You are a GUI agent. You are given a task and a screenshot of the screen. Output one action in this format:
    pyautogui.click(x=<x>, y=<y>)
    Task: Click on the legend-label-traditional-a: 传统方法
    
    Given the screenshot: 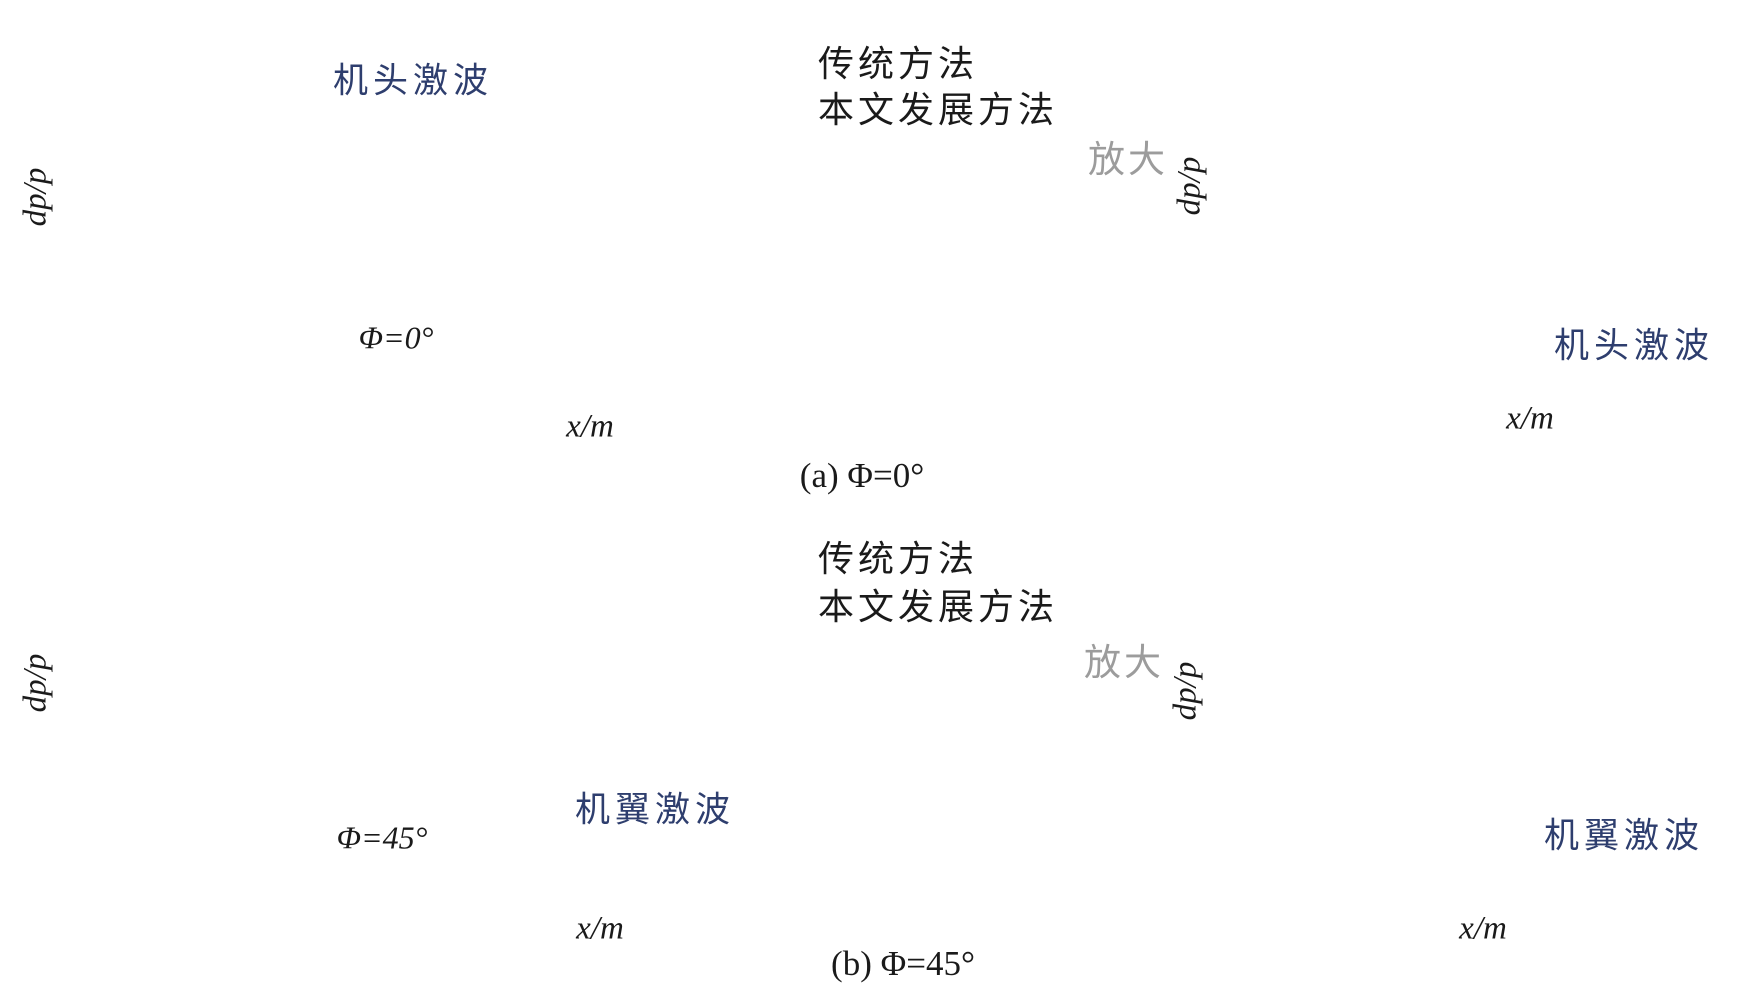 What is the action you would take?
    pyautogui.click(x=898, y=64)
    